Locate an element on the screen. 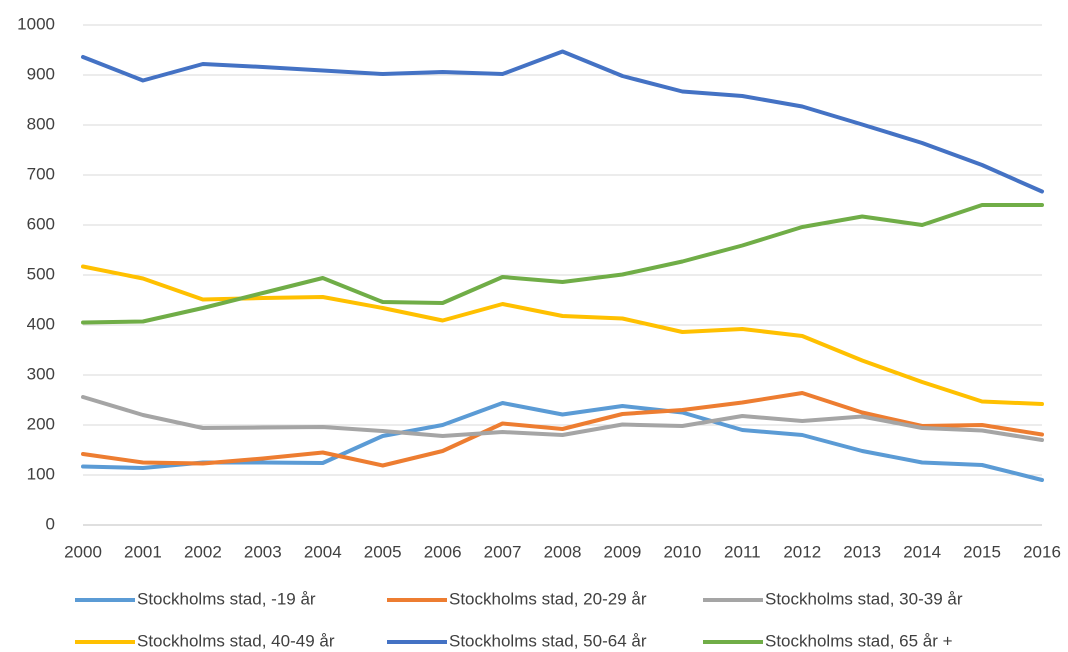  x-tick-label: 2012 is located at coordinates (802, 551).